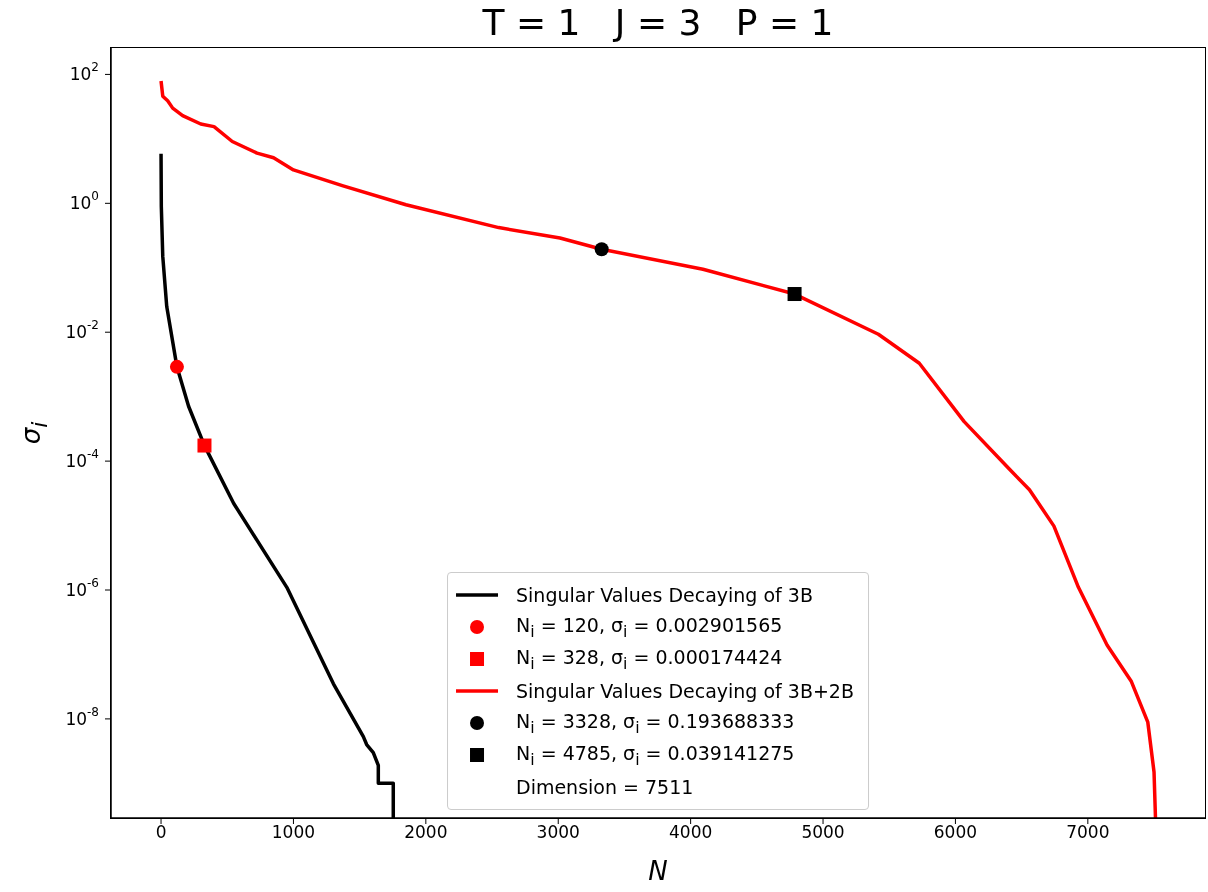  What do you see at coordinates (84, 201) in the screenshot?
I see `y-tick-label: 10$^{0}$` at bounding box center [84, 201].